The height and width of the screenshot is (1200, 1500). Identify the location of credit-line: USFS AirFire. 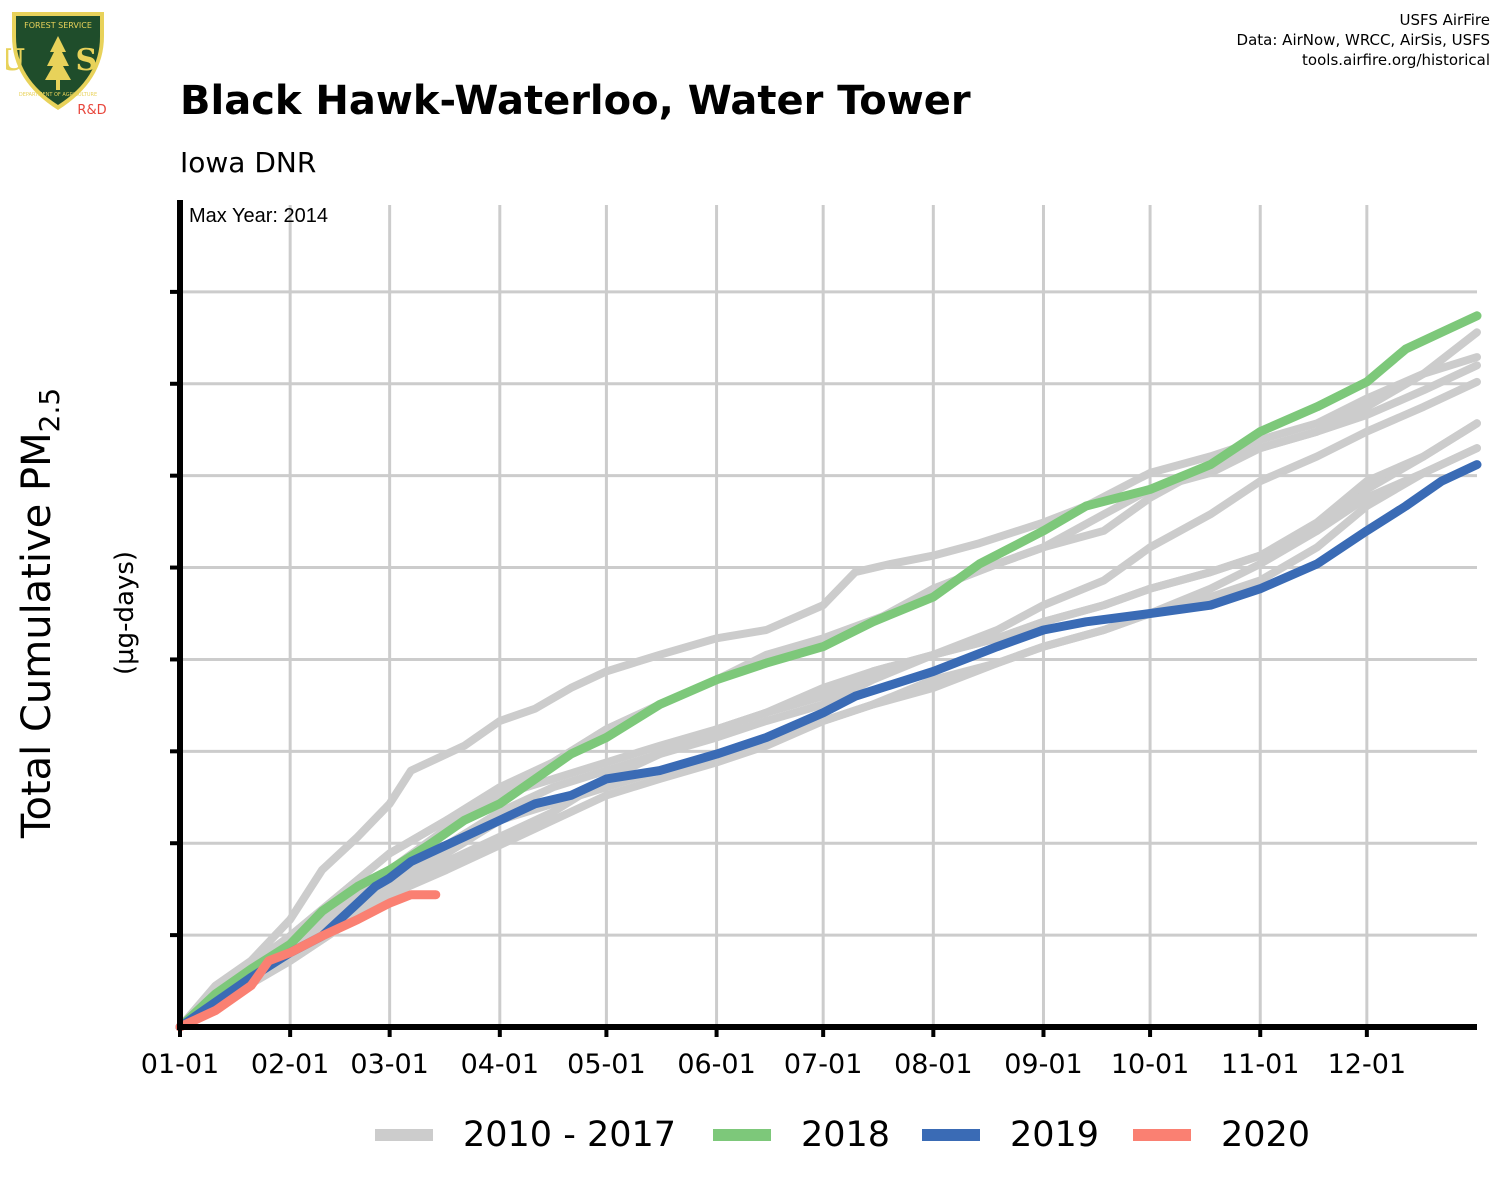
(1444, 20).